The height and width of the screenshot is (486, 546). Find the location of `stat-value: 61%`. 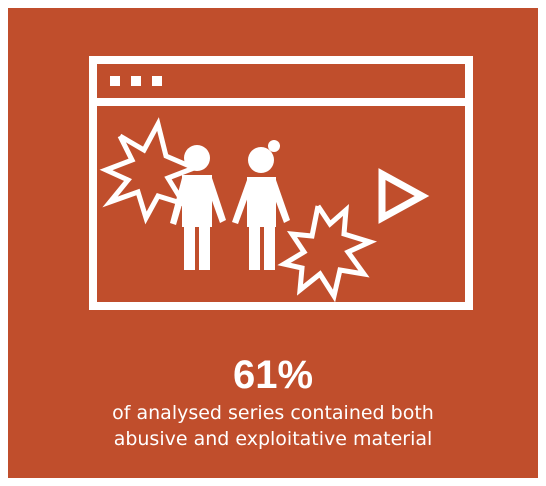

stat-value: 61% is located at coordinates (273, 375).